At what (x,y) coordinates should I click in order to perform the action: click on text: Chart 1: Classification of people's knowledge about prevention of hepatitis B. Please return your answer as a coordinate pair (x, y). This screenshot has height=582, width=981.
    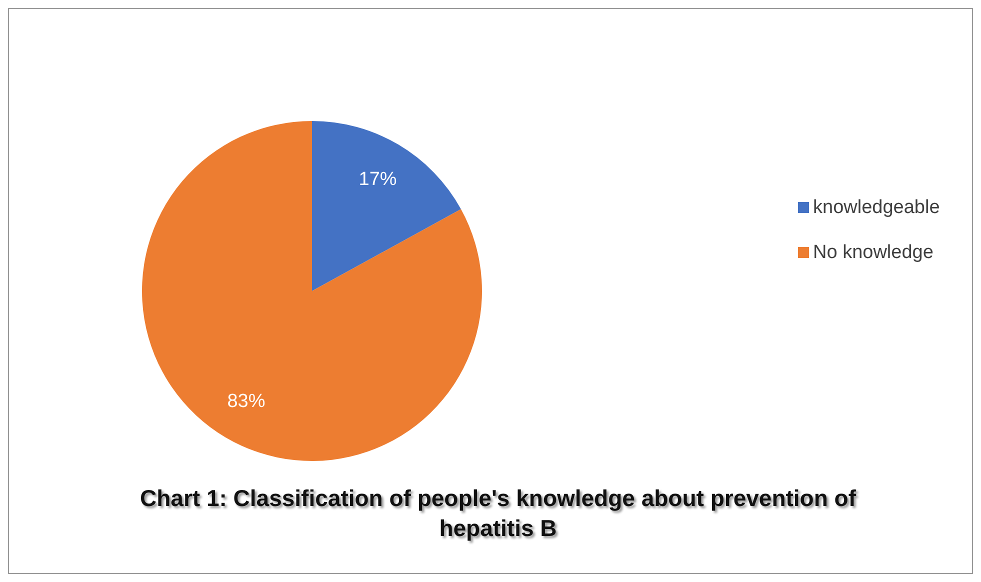
    Looking at the image, I should click on (498, 513).